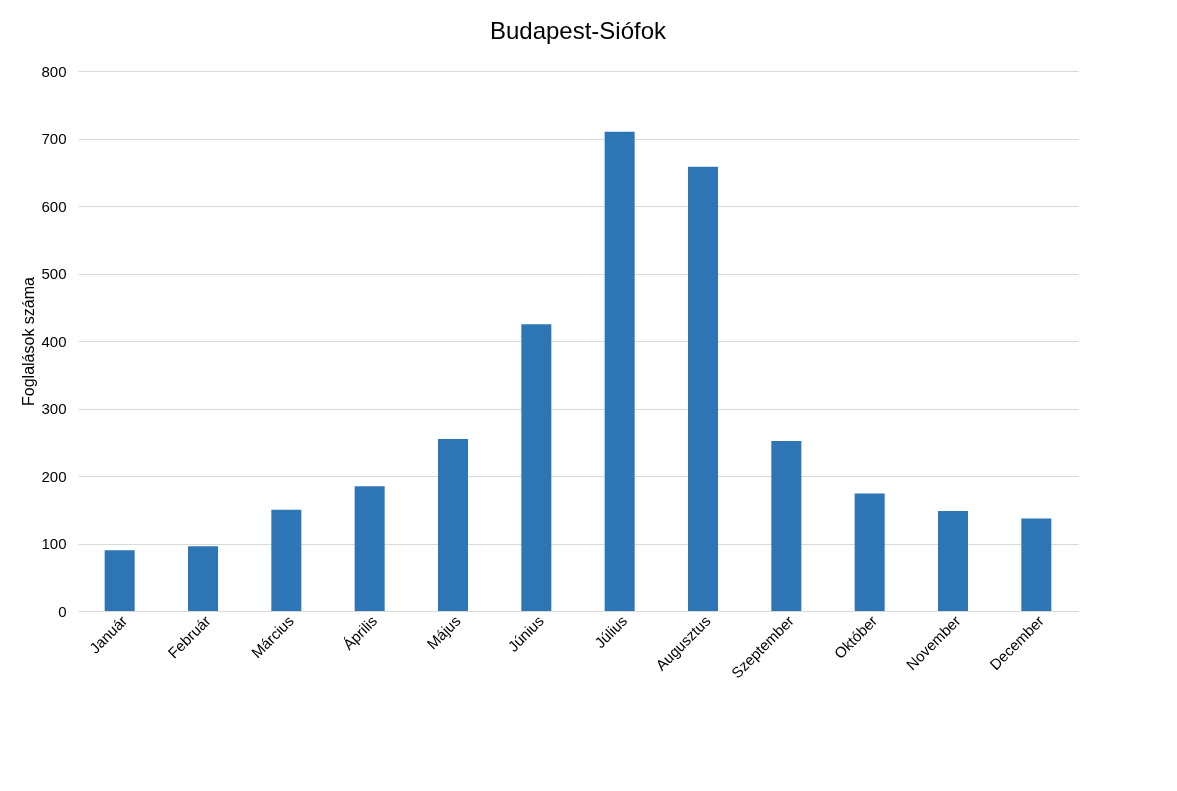 This screenshot has height=791, width=1177. I want to click on y-tick-label: 800, so click(54, 71).